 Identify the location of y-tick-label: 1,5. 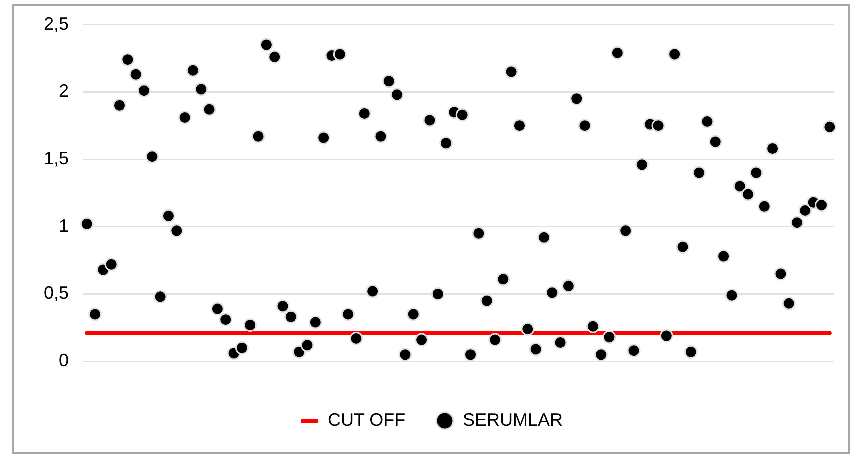
(57, 158).